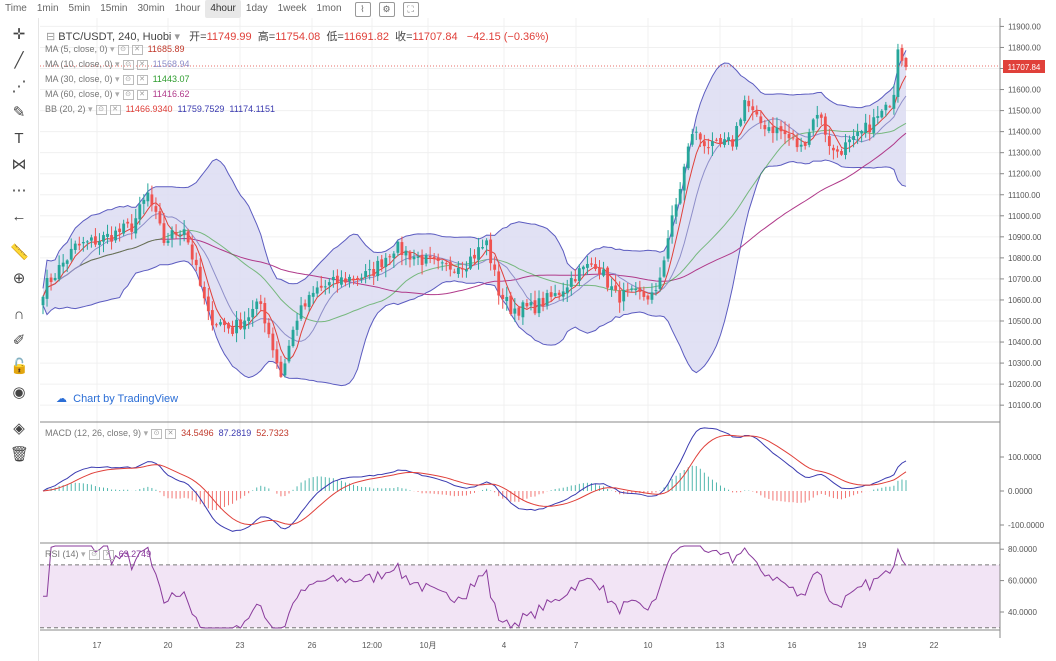  Describe the element at coordinates (151, 8) in the screenshot. I see `timeframe-30min: 30min` at that location.